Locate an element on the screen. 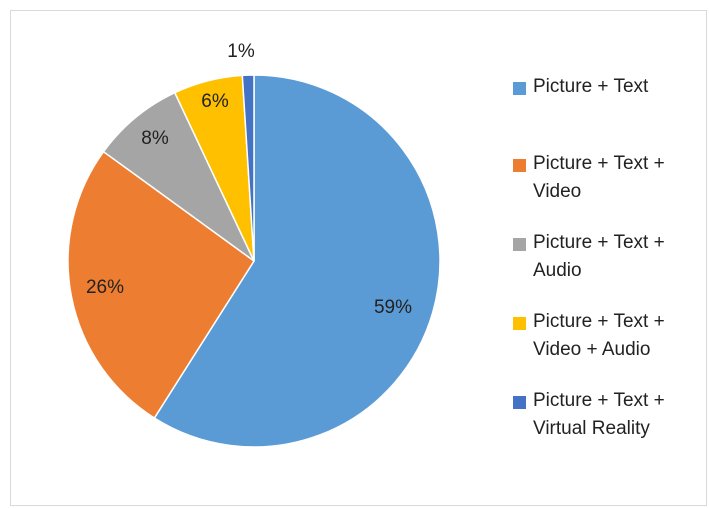 This screenshot has height=508, width=709. legend-label-line1: Picture + Text is located at coordinates (591, 86).